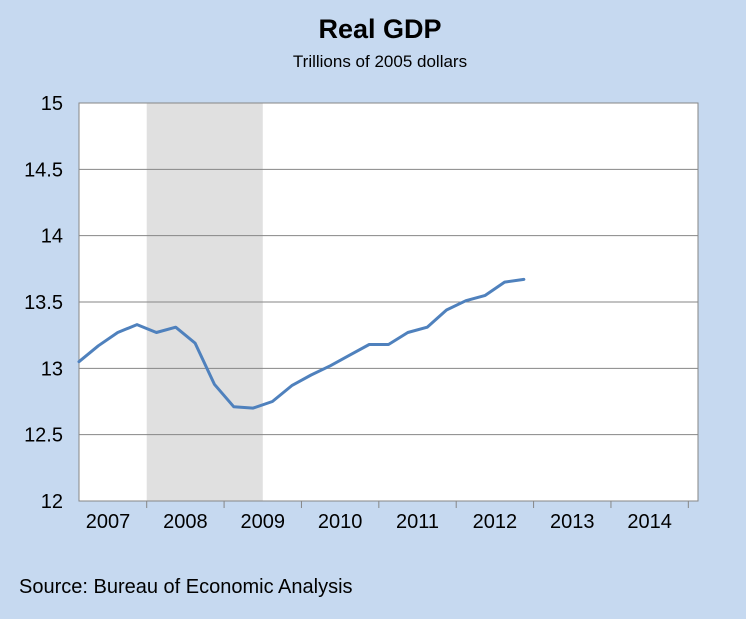  I want to click on x-tick-label: 2012, so click(495, 522).